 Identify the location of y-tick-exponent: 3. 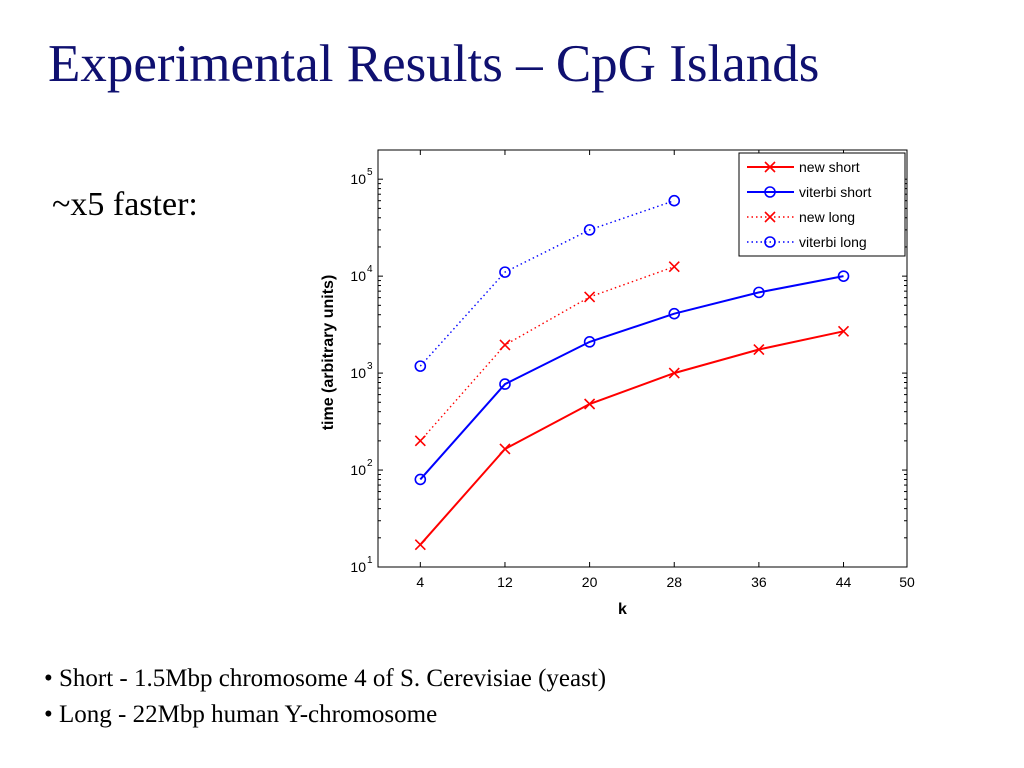
(370, 366).